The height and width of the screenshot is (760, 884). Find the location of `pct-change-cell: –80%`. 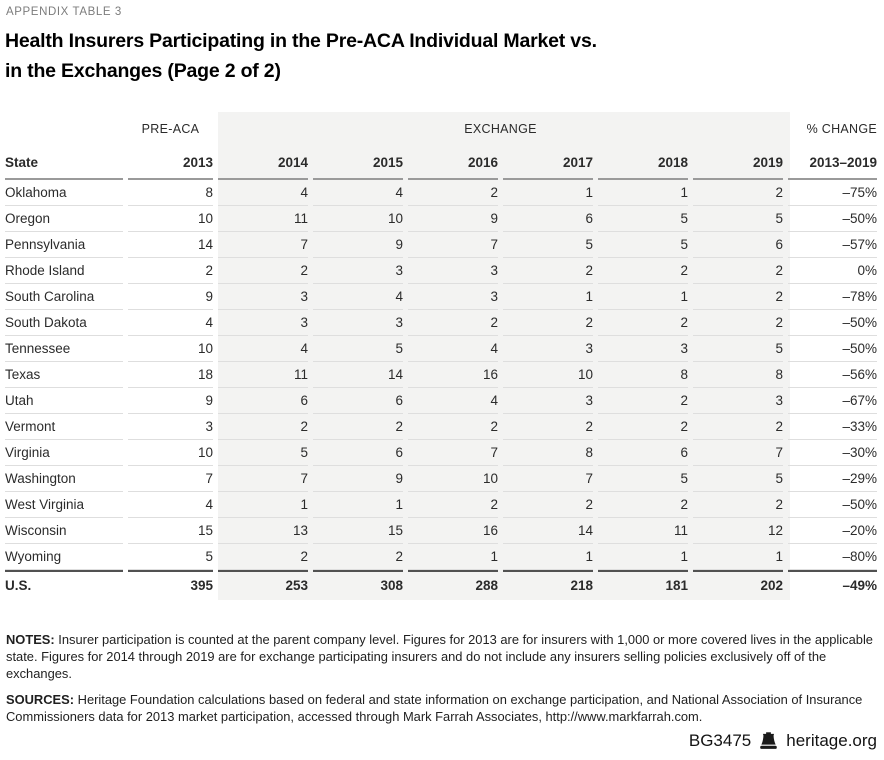

pct-change-cell: –80% is located at coordinates (833, 557).